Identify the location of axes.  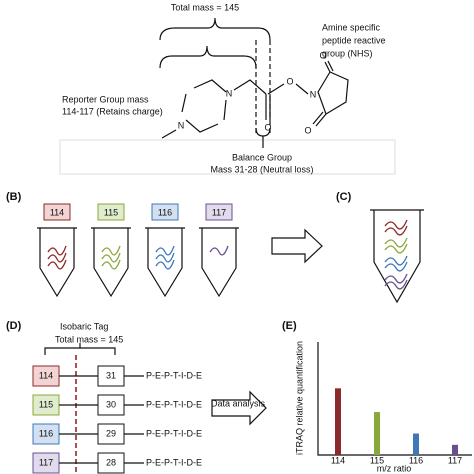
(394, 399).